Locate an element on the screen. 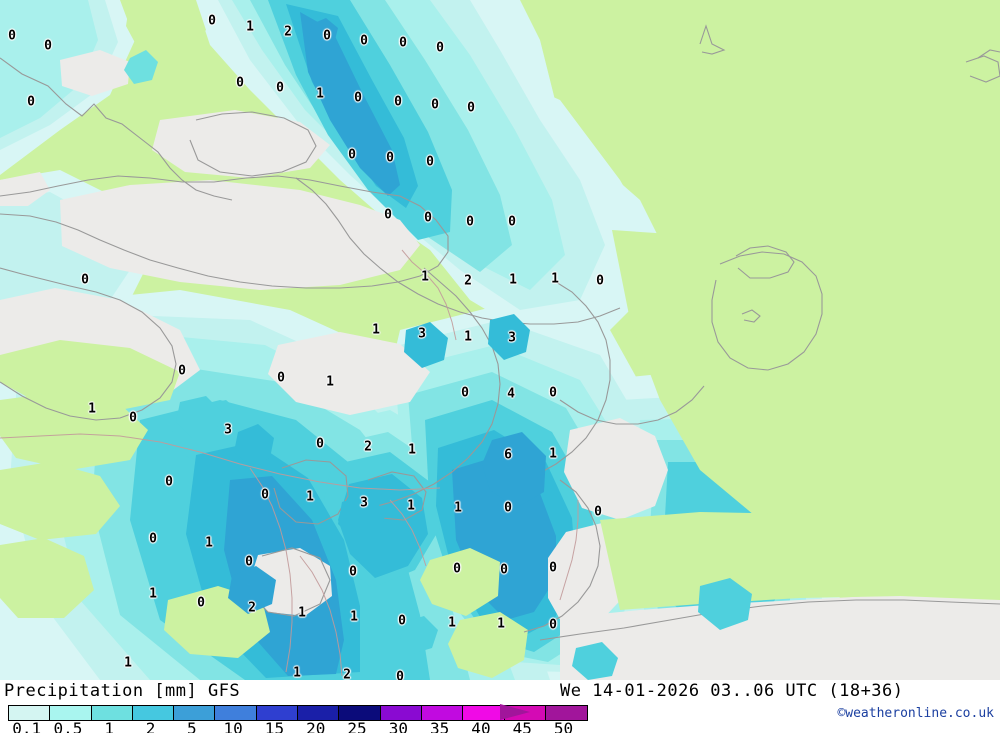  legend-tick-45: 45 is located at coordinates (522, 726).